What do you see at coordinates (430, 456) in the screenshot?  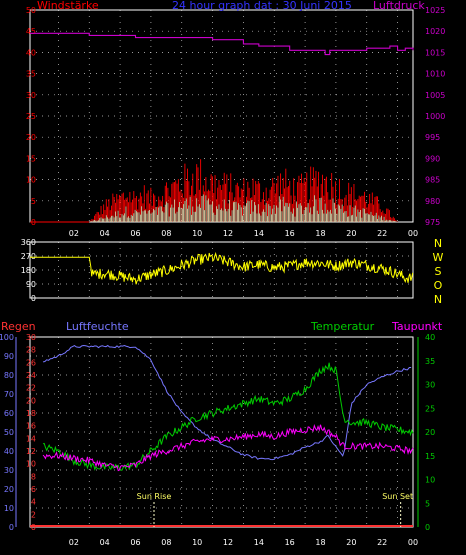 I see `temperature-tick-label: 15` at bounding box center [430, 456].